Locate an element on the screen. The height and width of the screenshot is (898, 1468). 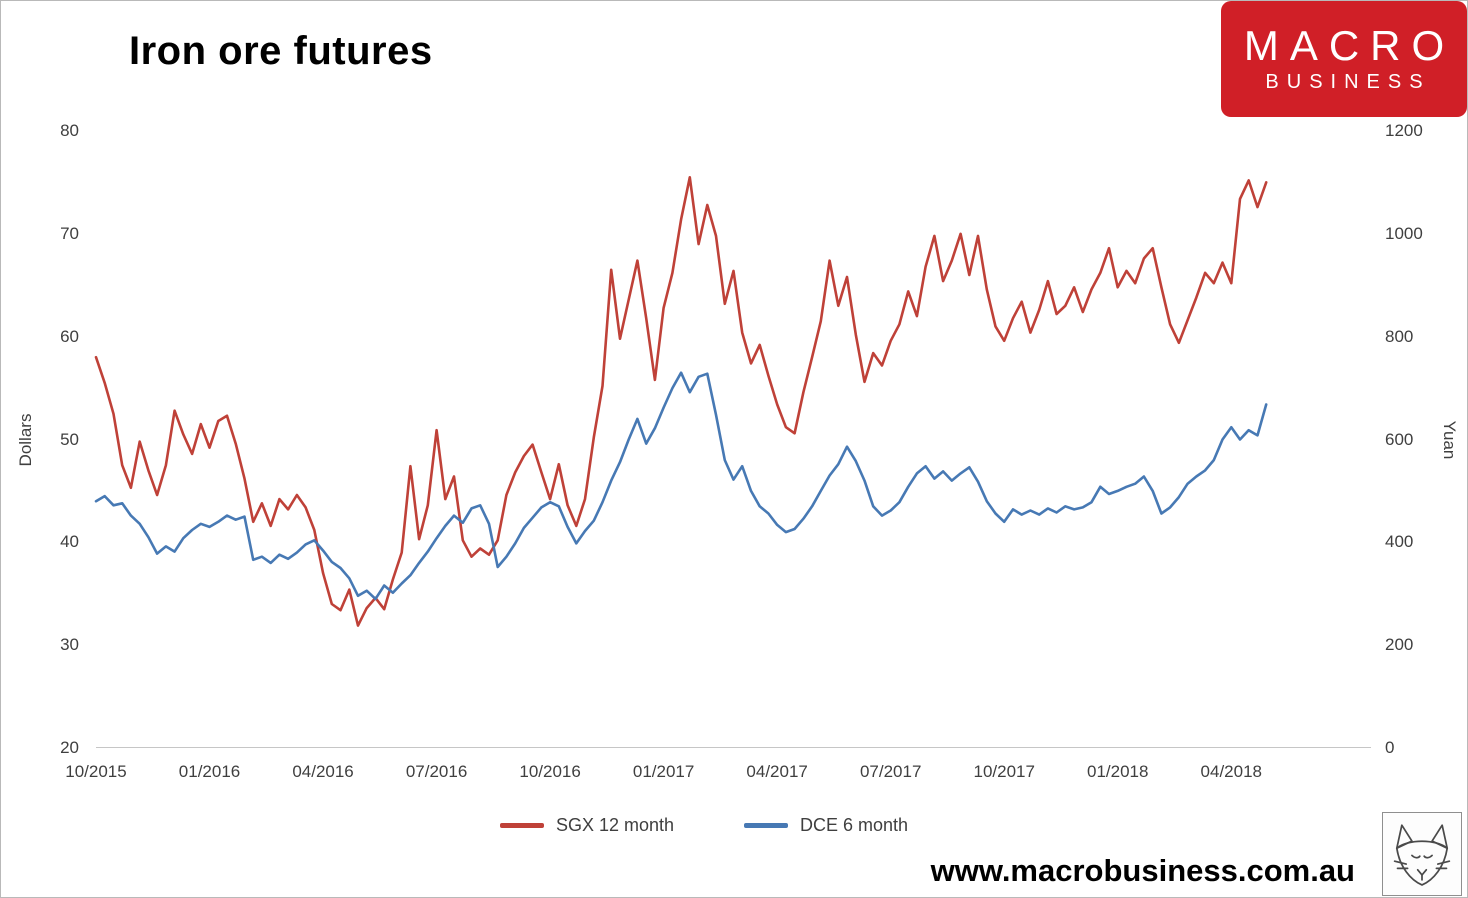
y-axis-right-tick: 800 is located at coordinates (1399, 336).